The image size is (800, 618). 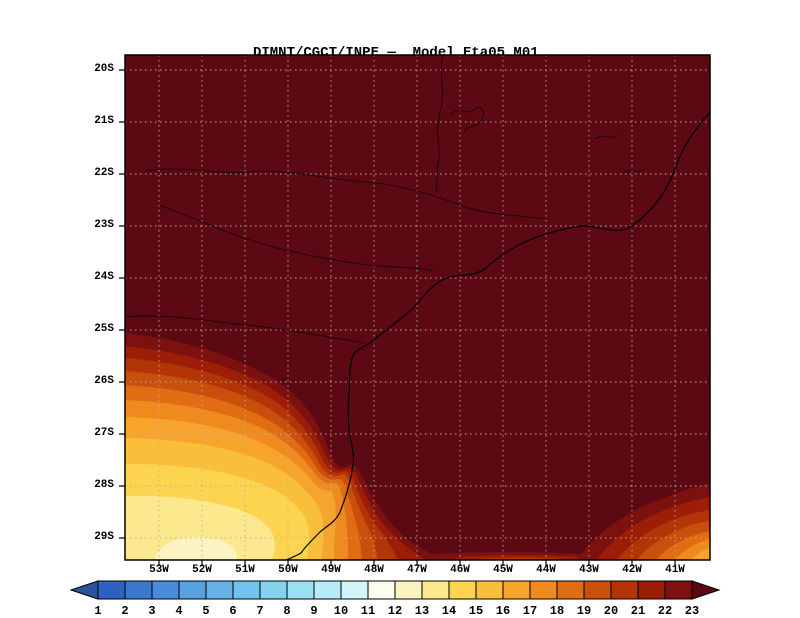 I want to click on colorbar-tick-11: 11, so click(x=368, y=611).